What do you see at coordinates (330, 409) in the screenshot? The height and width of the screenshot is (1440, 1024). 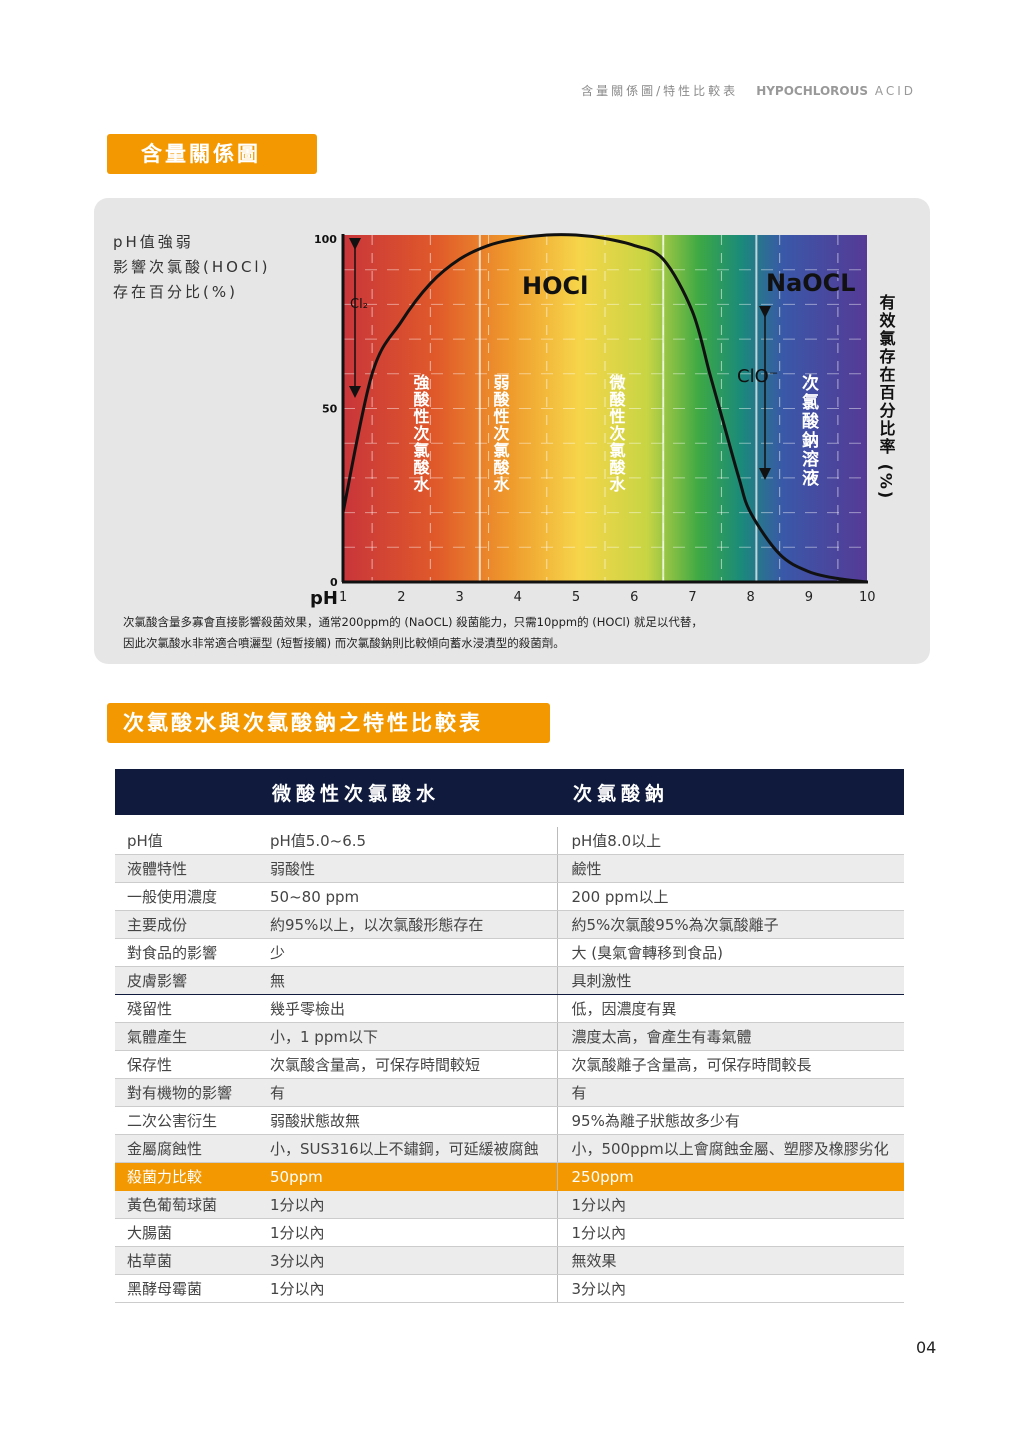 I see `y-tick-label: 50` at bounding box center [330, 409].